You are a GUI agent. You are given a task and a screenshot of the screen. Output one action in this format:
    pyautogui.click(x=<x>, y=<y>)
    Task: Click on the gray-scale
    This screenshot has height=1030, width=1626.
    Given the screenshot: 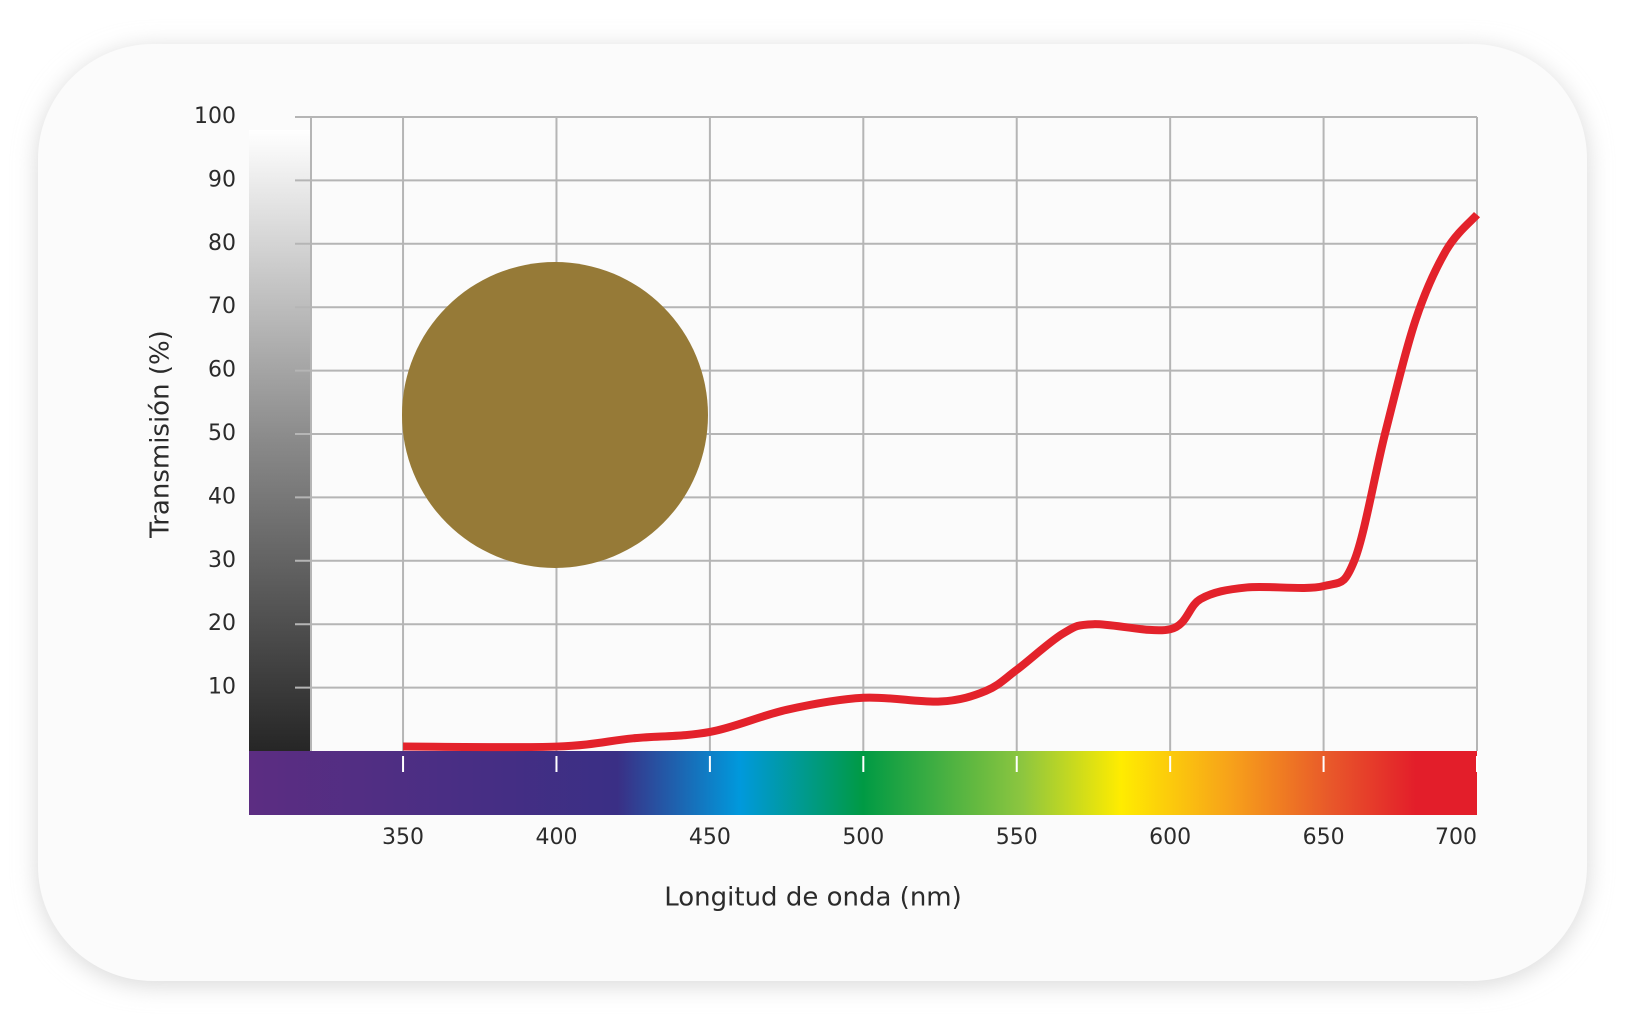 What is the action you would take?
    pyautogui.click(x=280, y=440)
    